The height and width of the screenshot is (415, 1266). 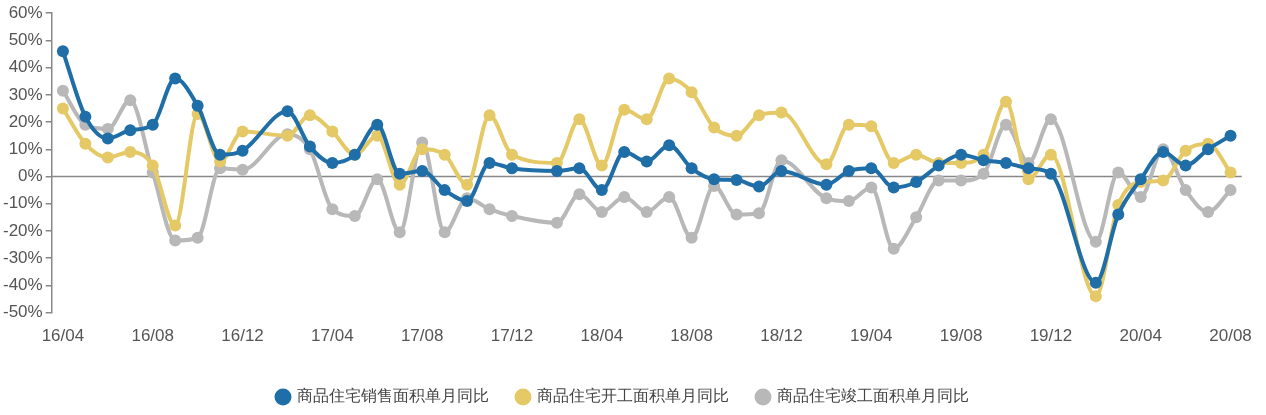 What do you see at coordinates (512, 336) in the screenshot?
I see `x-tick-label: 17/12` at bounding box center [512, 336].